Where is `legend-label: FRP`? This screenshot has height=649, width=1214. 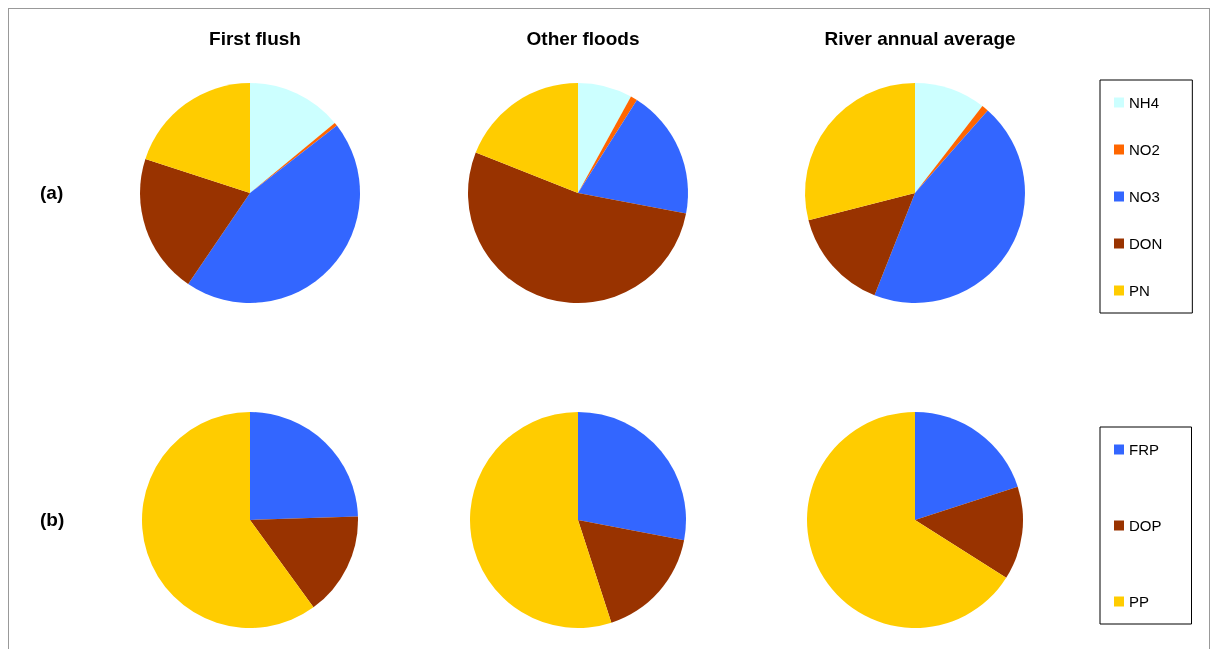
legend-label: FRP is located at coordinates (1144, 449).